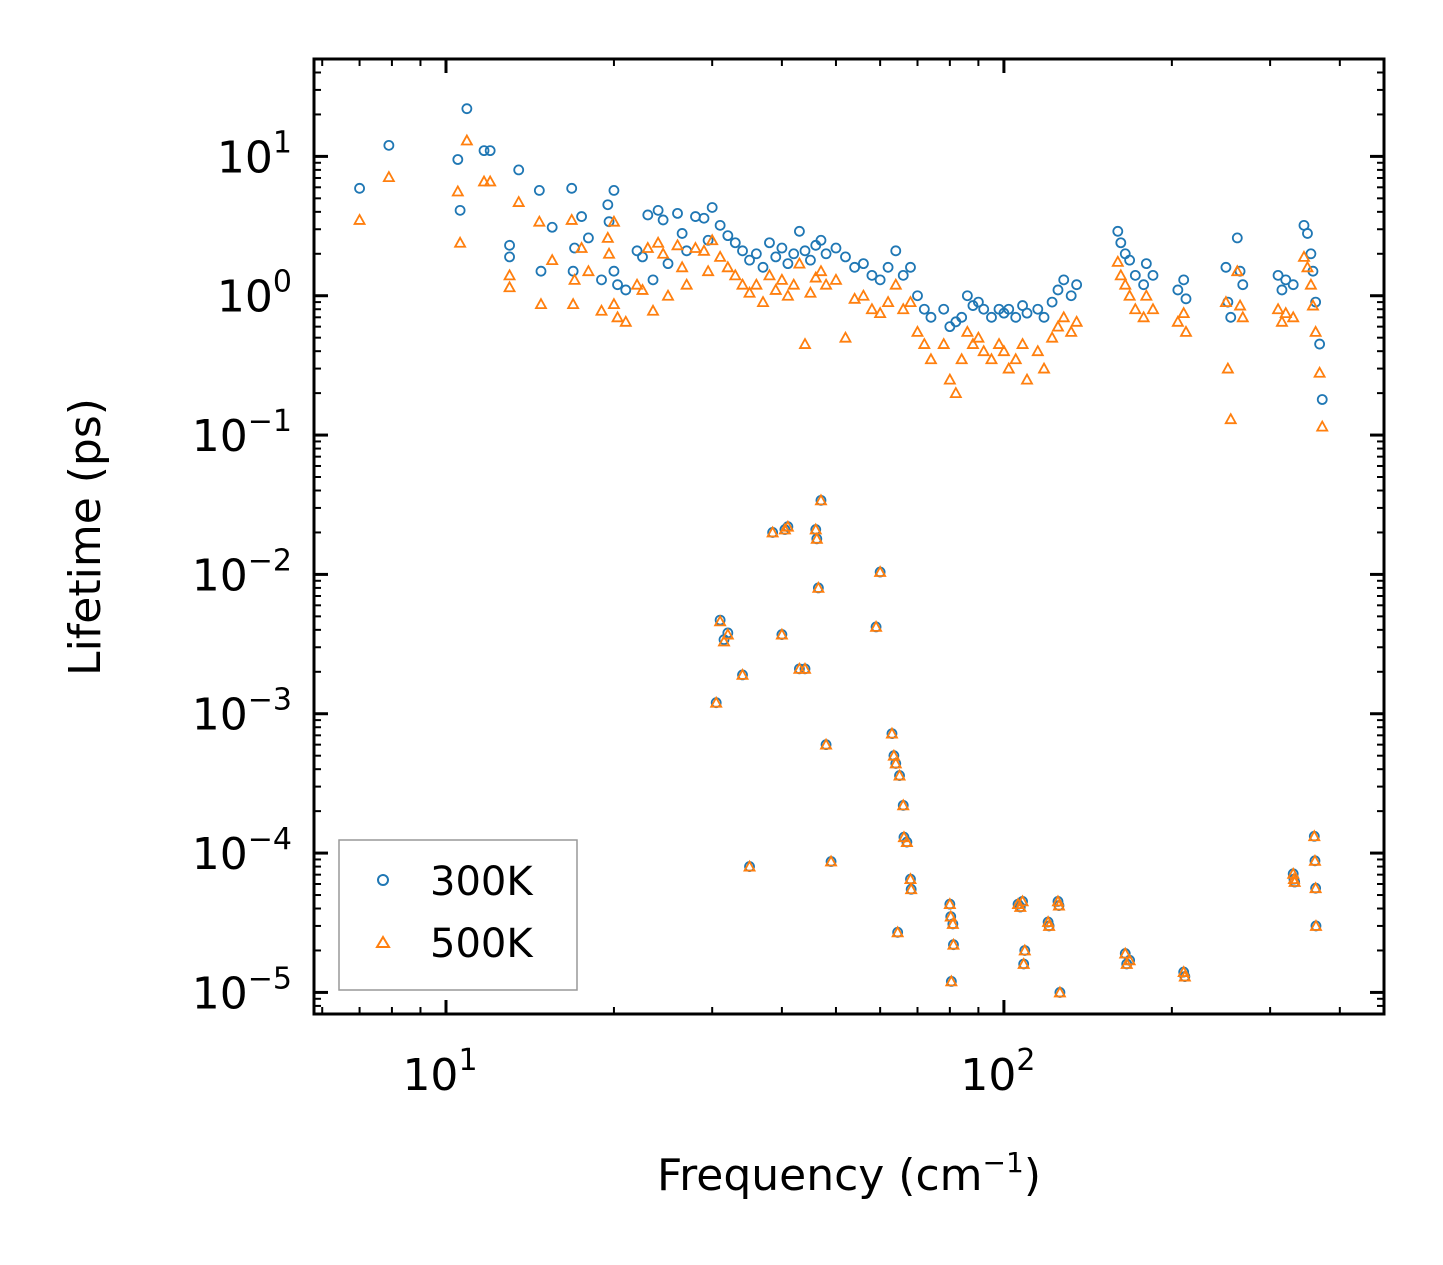 This screenshot has height=1265, width=1443. What do you see at coordinates (718, 1072) in the screenshot?
I see `x-tick-labels: 10¹ 10²` at bounding box center [718, 1072].